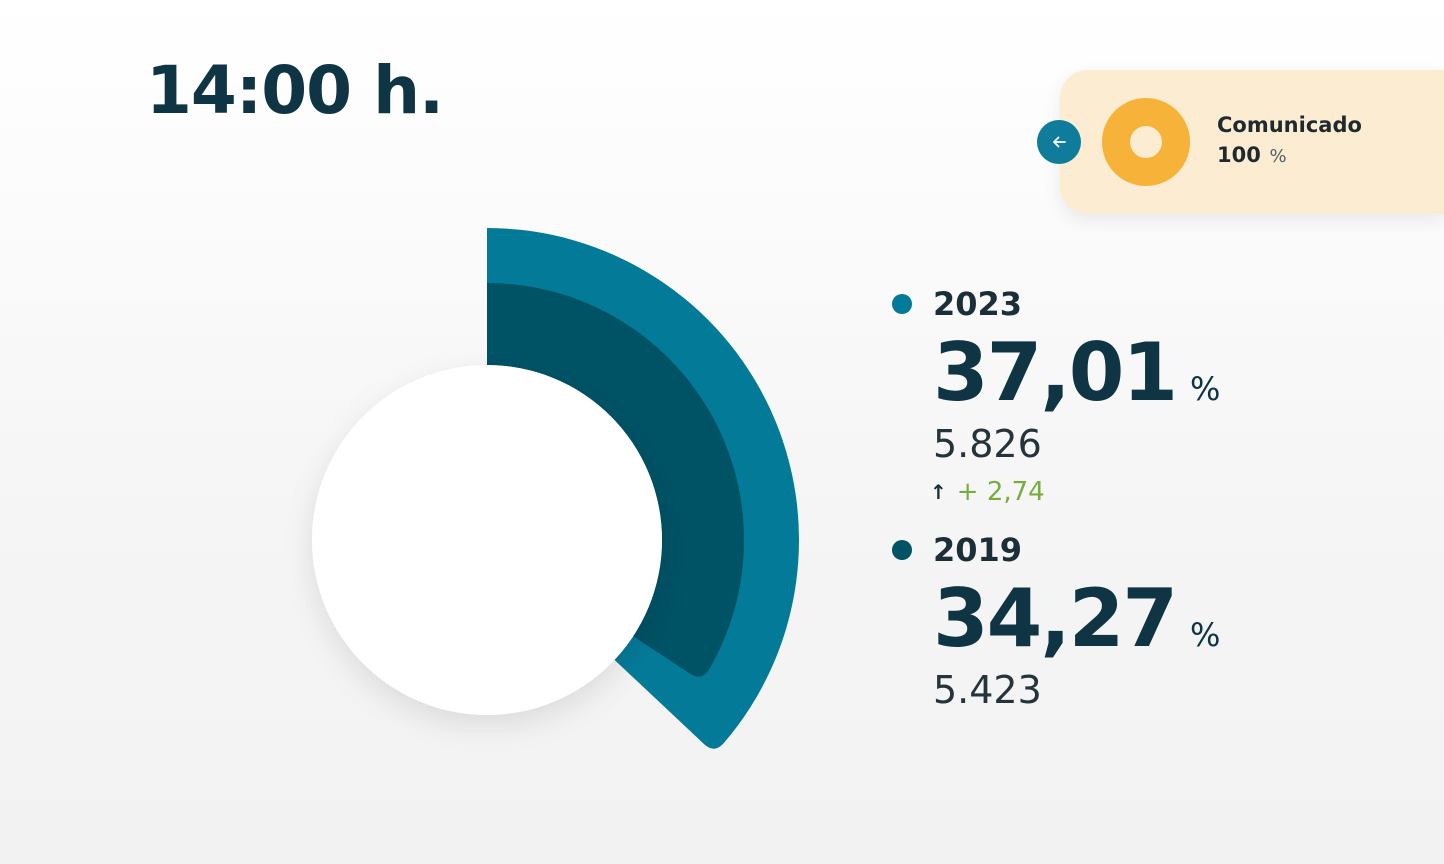 The image size is (1444, 864). I want to click on series-2023-count: 5.826, so click(987, 444).